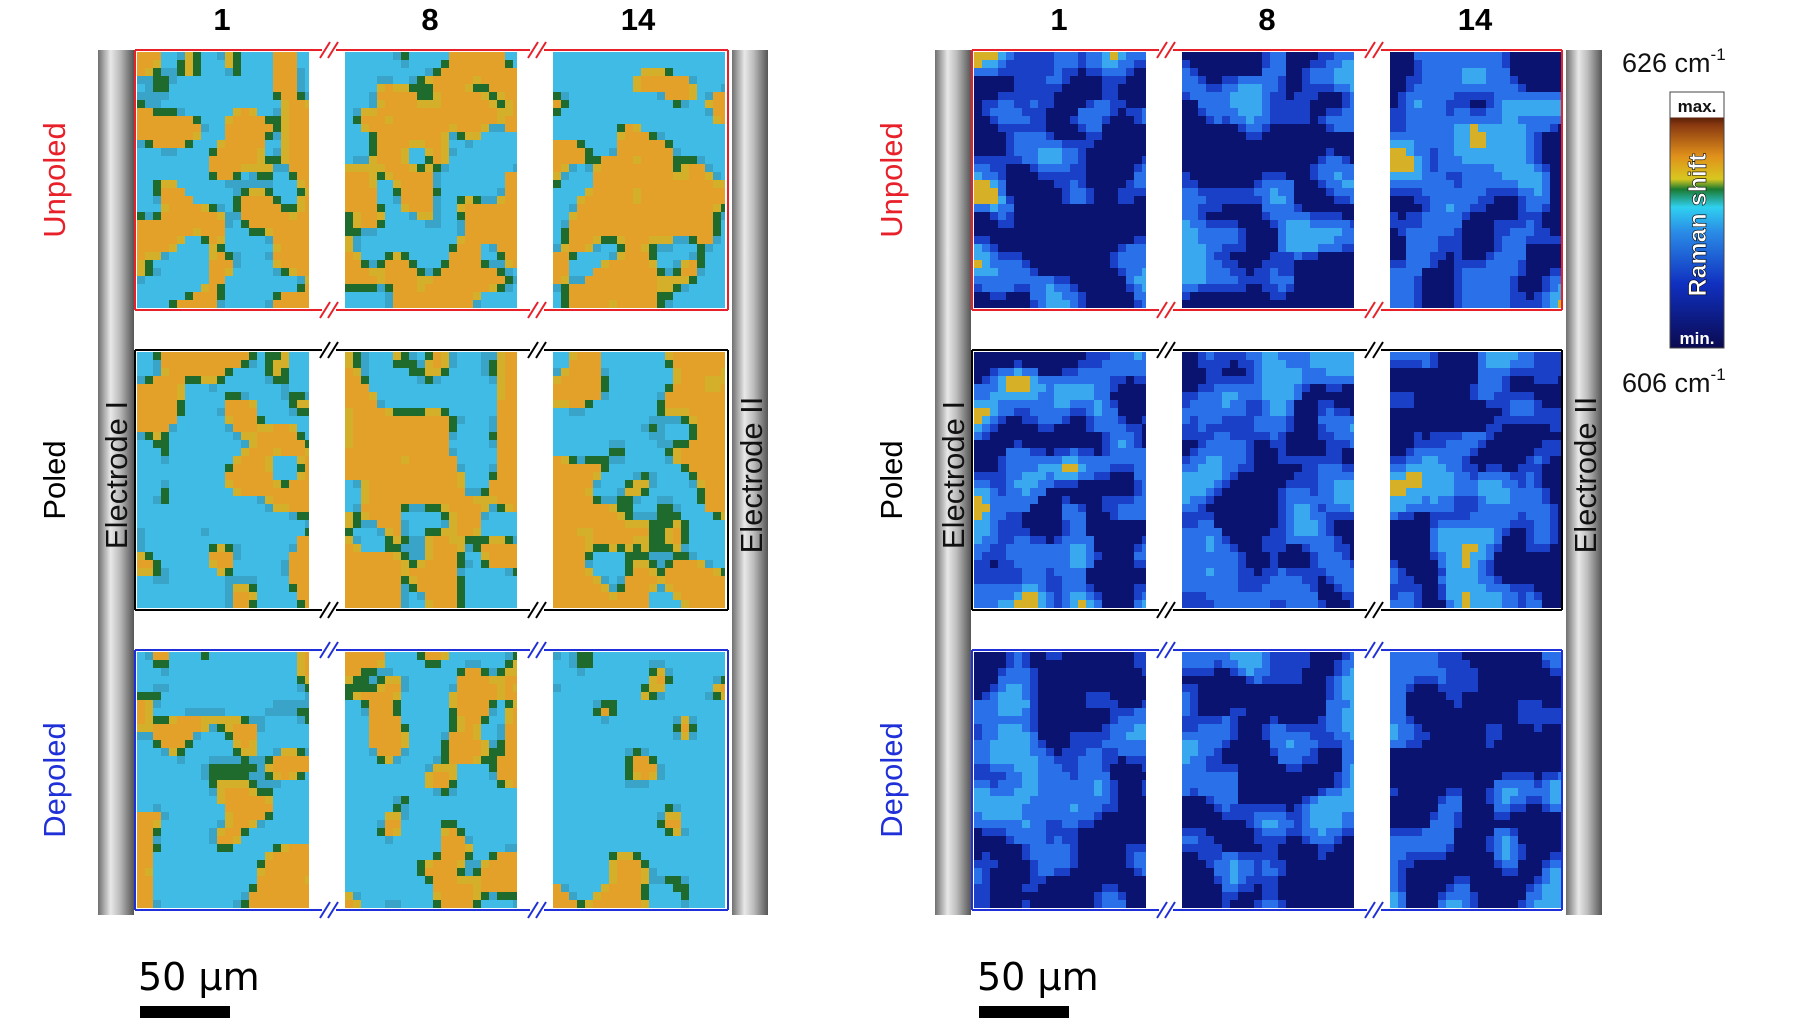  Describe the element at coordinates (1058, 19) in the screenshot. I see `column-label-1-right: 1` at that location.